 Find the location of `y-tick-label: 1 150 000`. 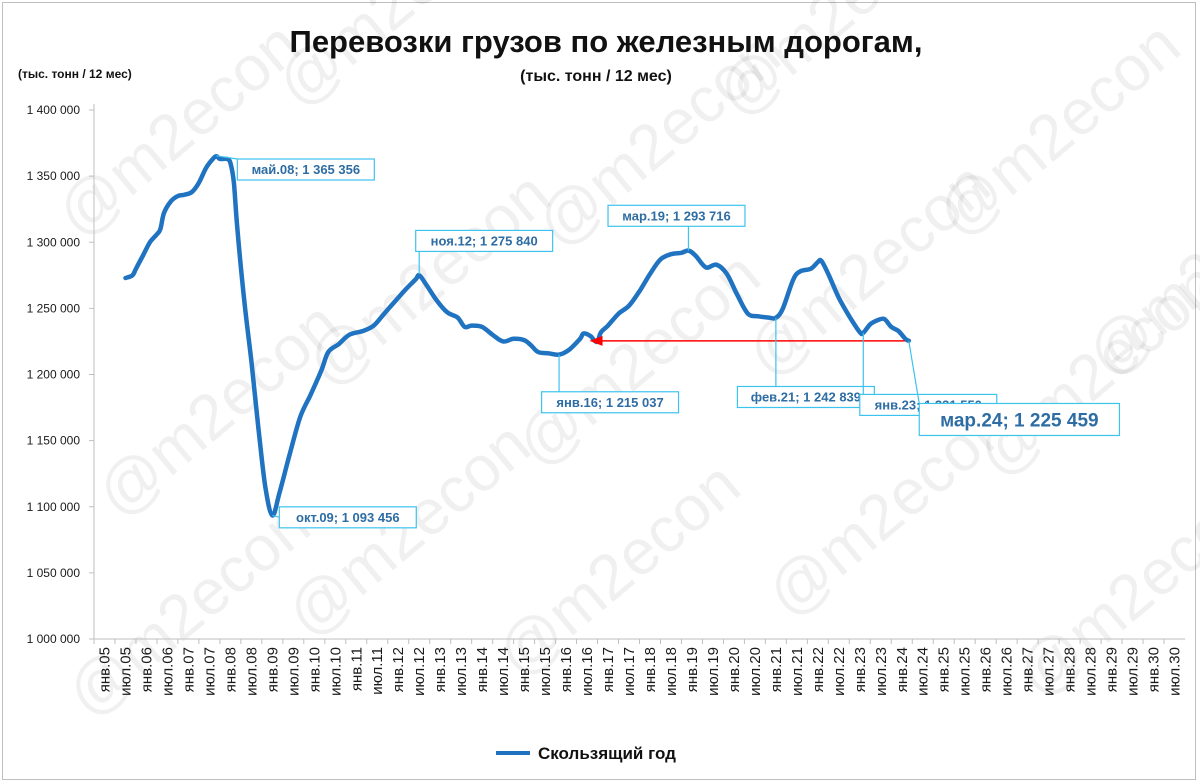

y-tick-label: 1 150 000 is located at coordinates (54, 441).